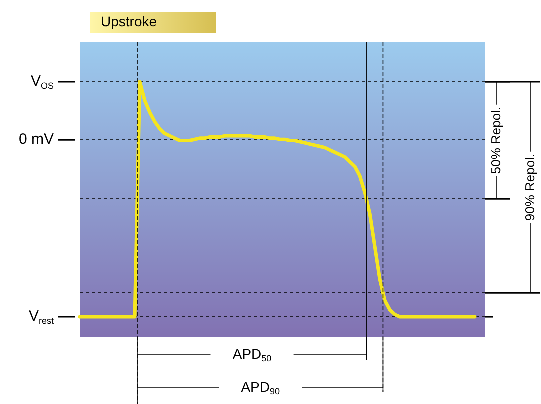 The image size is (541, 404). Describe the element at coordinates (129, 21) in the screenshot. I see `text: Upstroke` at that location.